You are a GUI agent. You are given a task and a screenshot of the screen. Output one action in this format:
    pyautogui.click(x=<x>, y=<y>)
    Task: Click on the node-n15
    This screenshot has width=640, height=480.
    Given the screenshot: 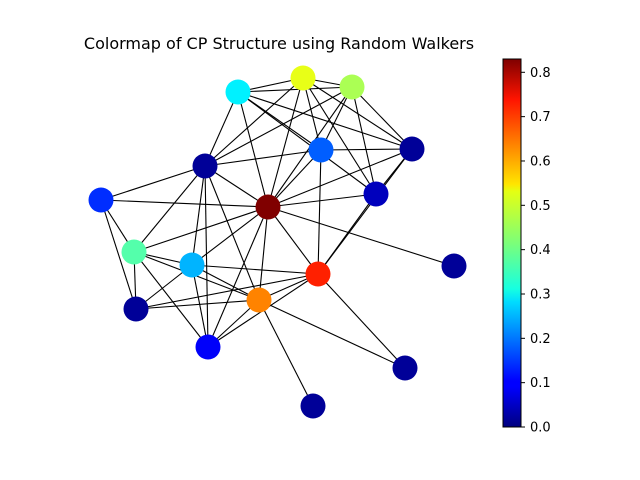 What is the action you would take?
    pyautogui.click(x=208, y=347)
    